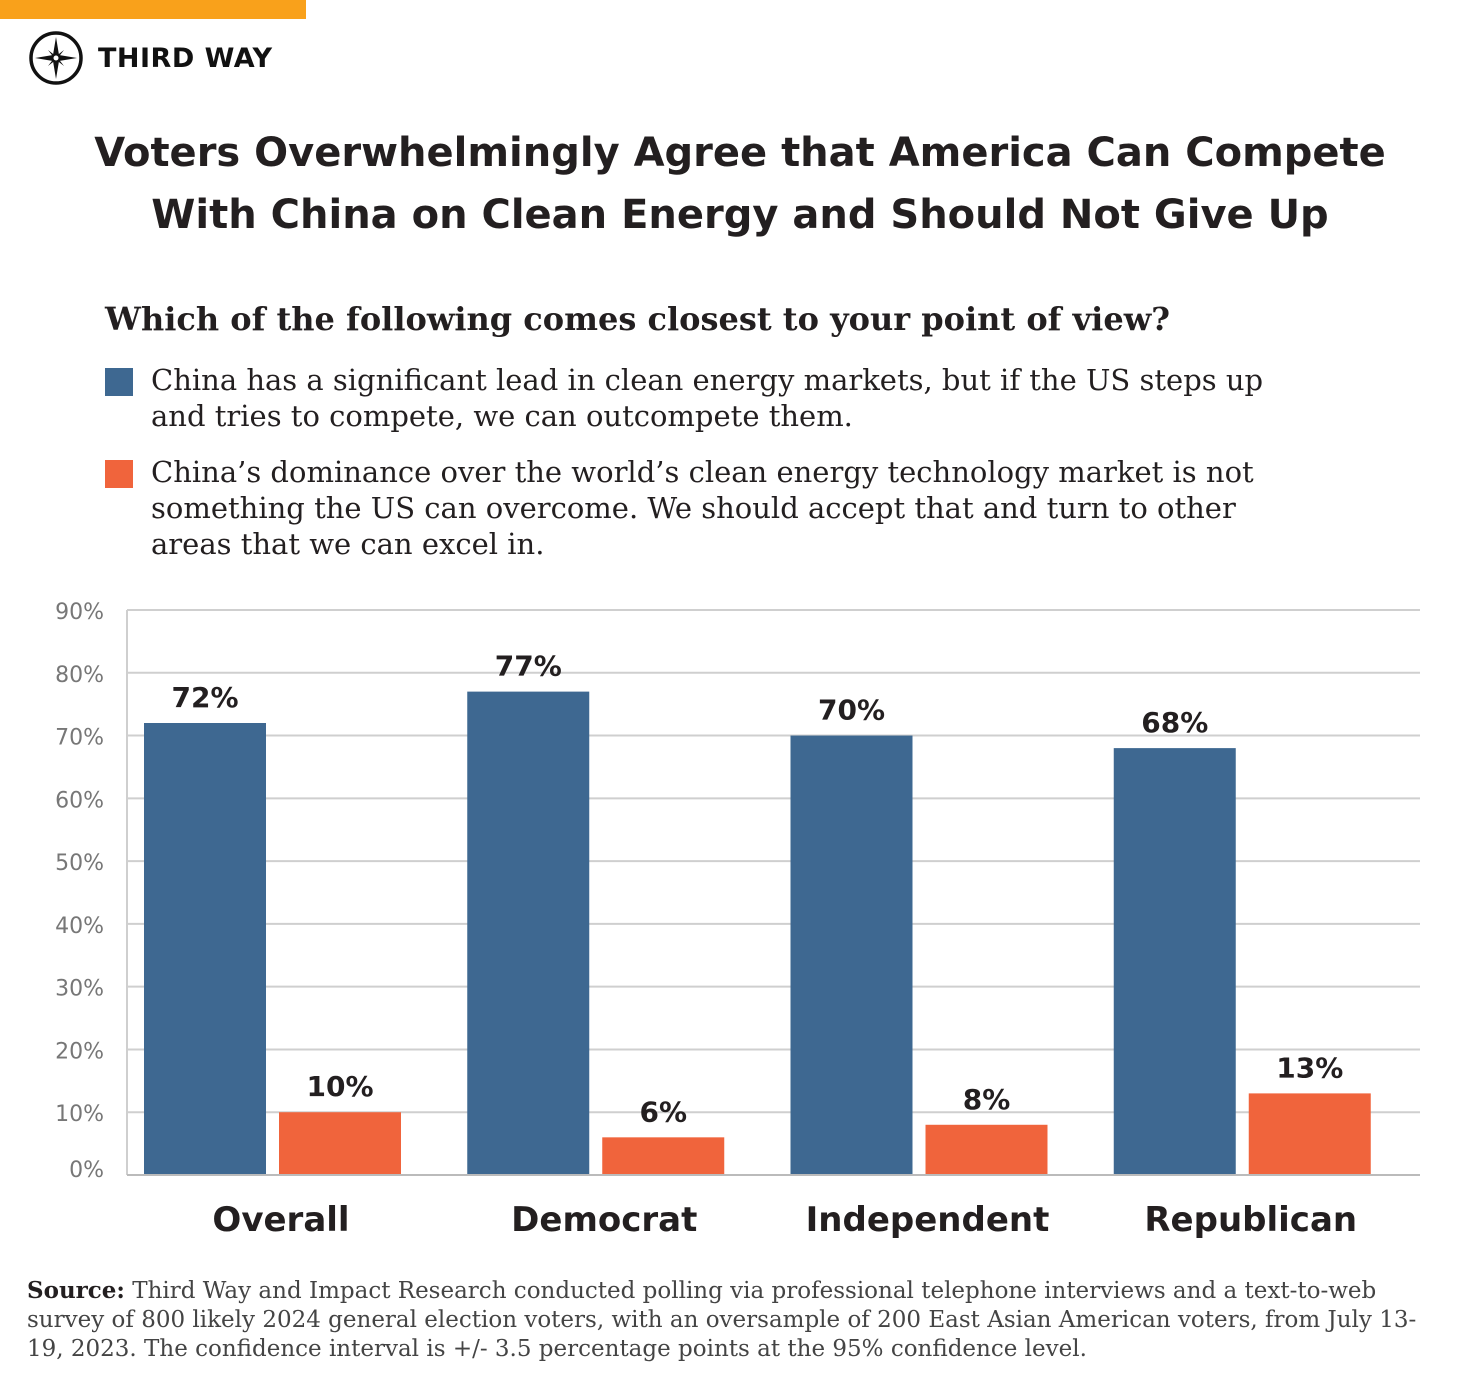 The height and width of the screenshot is (1388, 1480). What do you see at coordinates (119, 382) in the screenshot?
I see `legend-swatch-blue` at bounding box center [119, 382].